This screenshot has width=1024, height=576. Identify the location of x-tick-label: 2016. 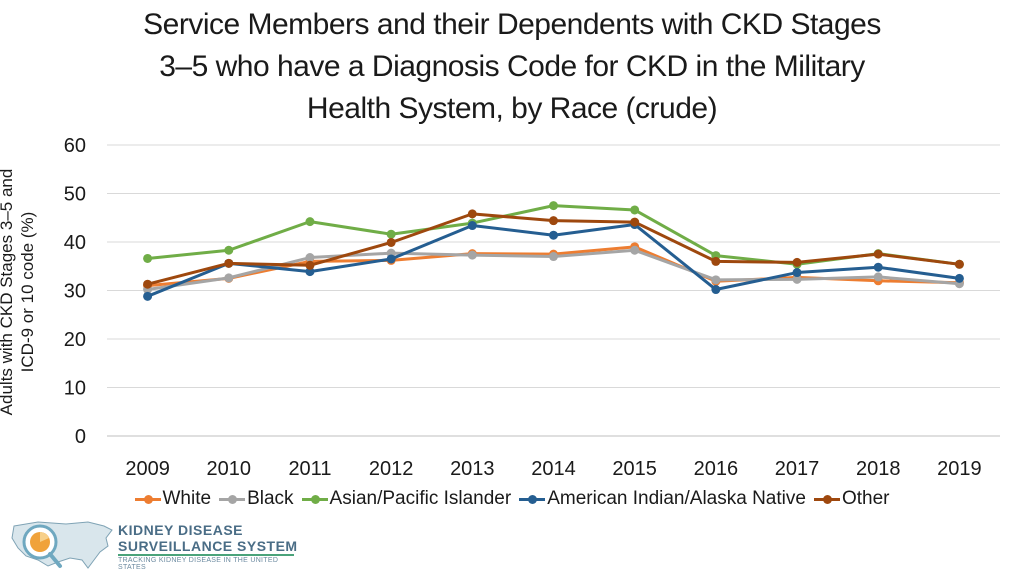
(716, 469).